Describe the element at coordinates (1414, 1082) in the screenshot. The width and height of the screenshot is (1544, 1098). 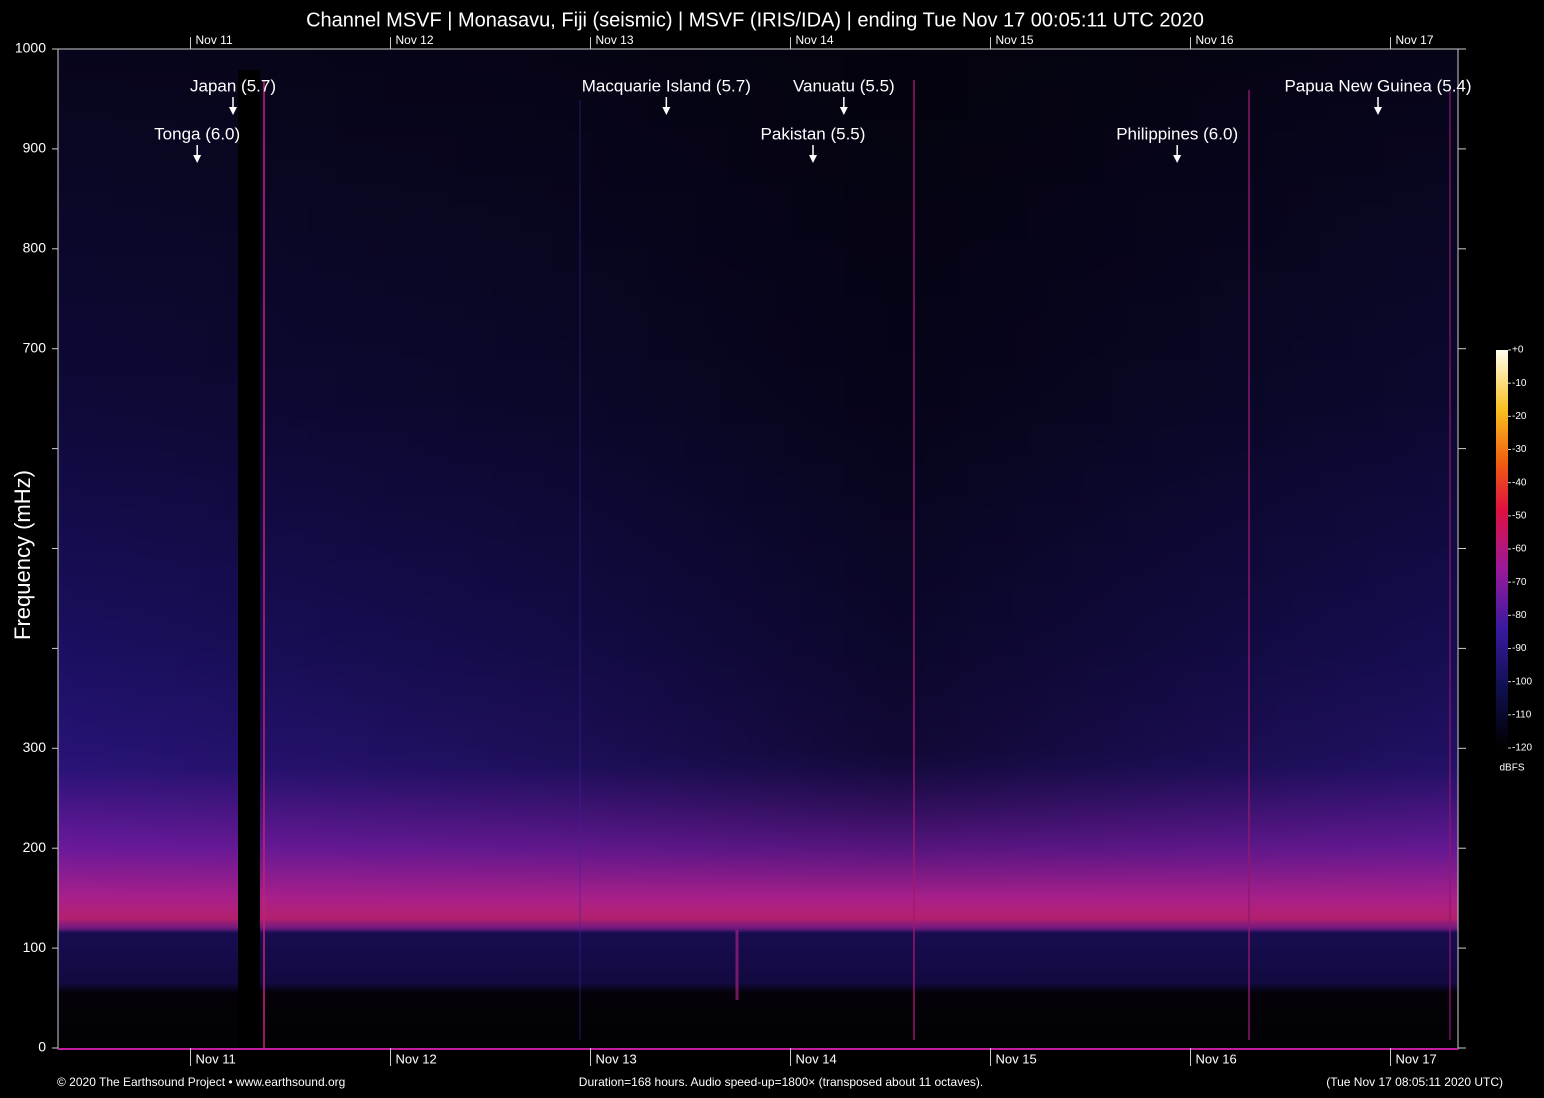
I see `footer-right: (Tue Nov 17 08:05:11 2020 UTC)` at that location.